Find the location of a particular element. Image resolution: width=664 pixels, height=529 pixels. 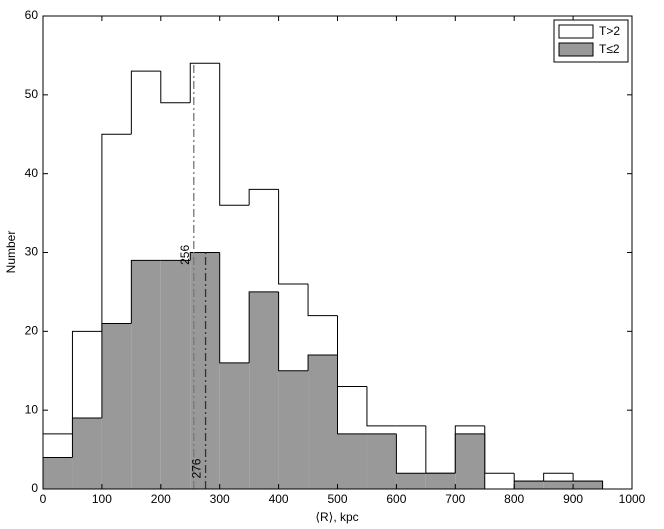

x-tick-label: 500 is located at coordinates (337, 499).